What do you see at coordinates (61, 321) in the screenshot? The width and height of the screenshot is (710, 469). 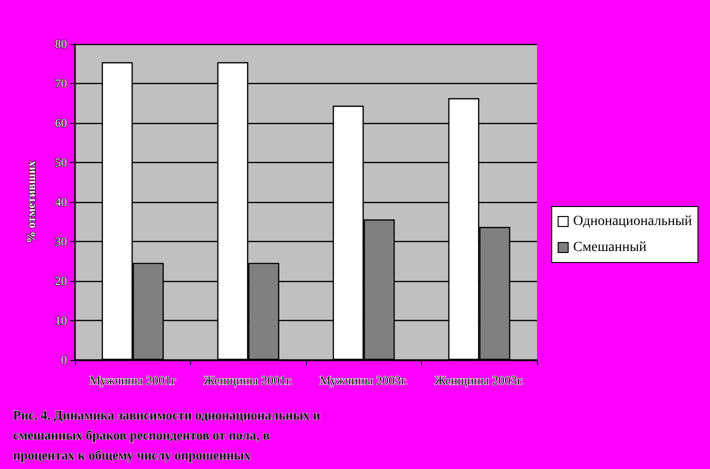 I see `y-tick-label: 10` at bounding box center [61, 321].